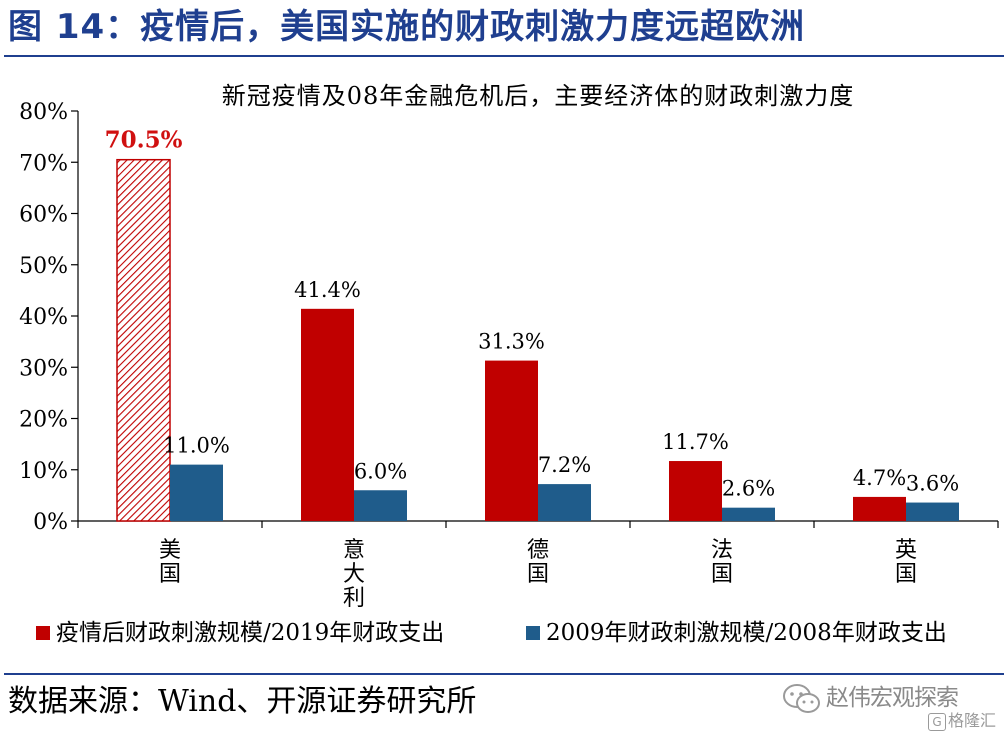  What do you see at coordinates (43, 266) in the screenshot?
I see `y-tick-label: 50%` at bounding box center [43, 266].